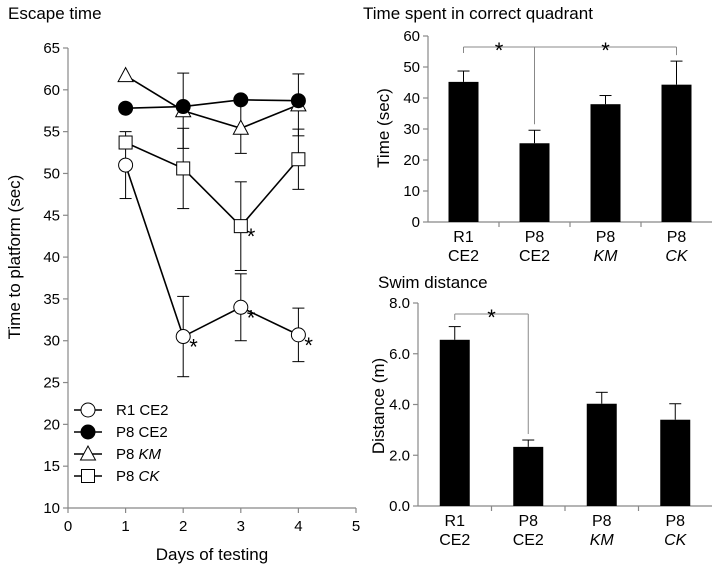 This screenshot has height=567, width=715. I want to click on y-tick-label: 45, so click(51, 215).